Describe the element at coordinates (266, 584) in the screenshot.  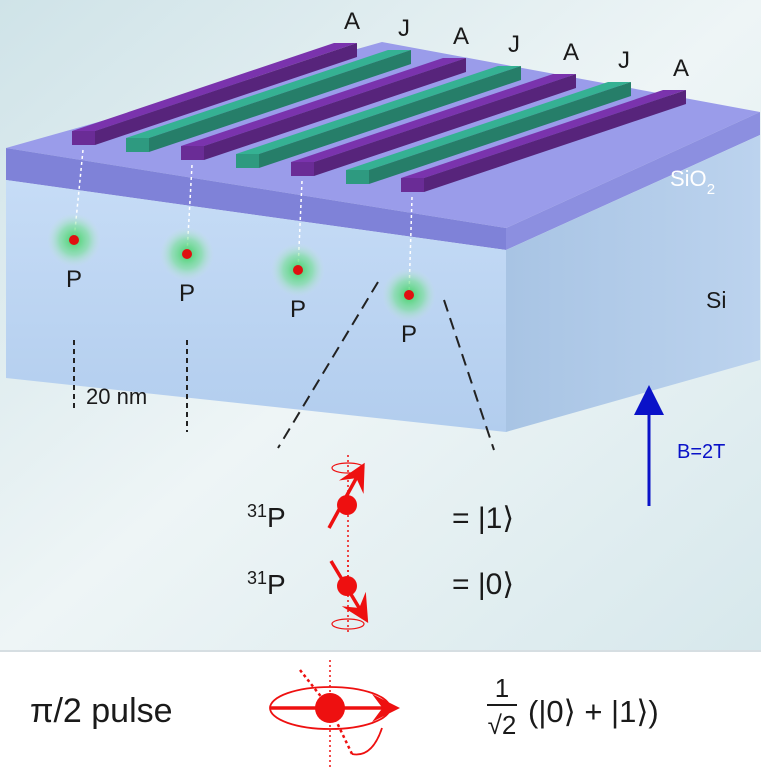
I see `spin-down-nucleus-label: 31P` at that location.